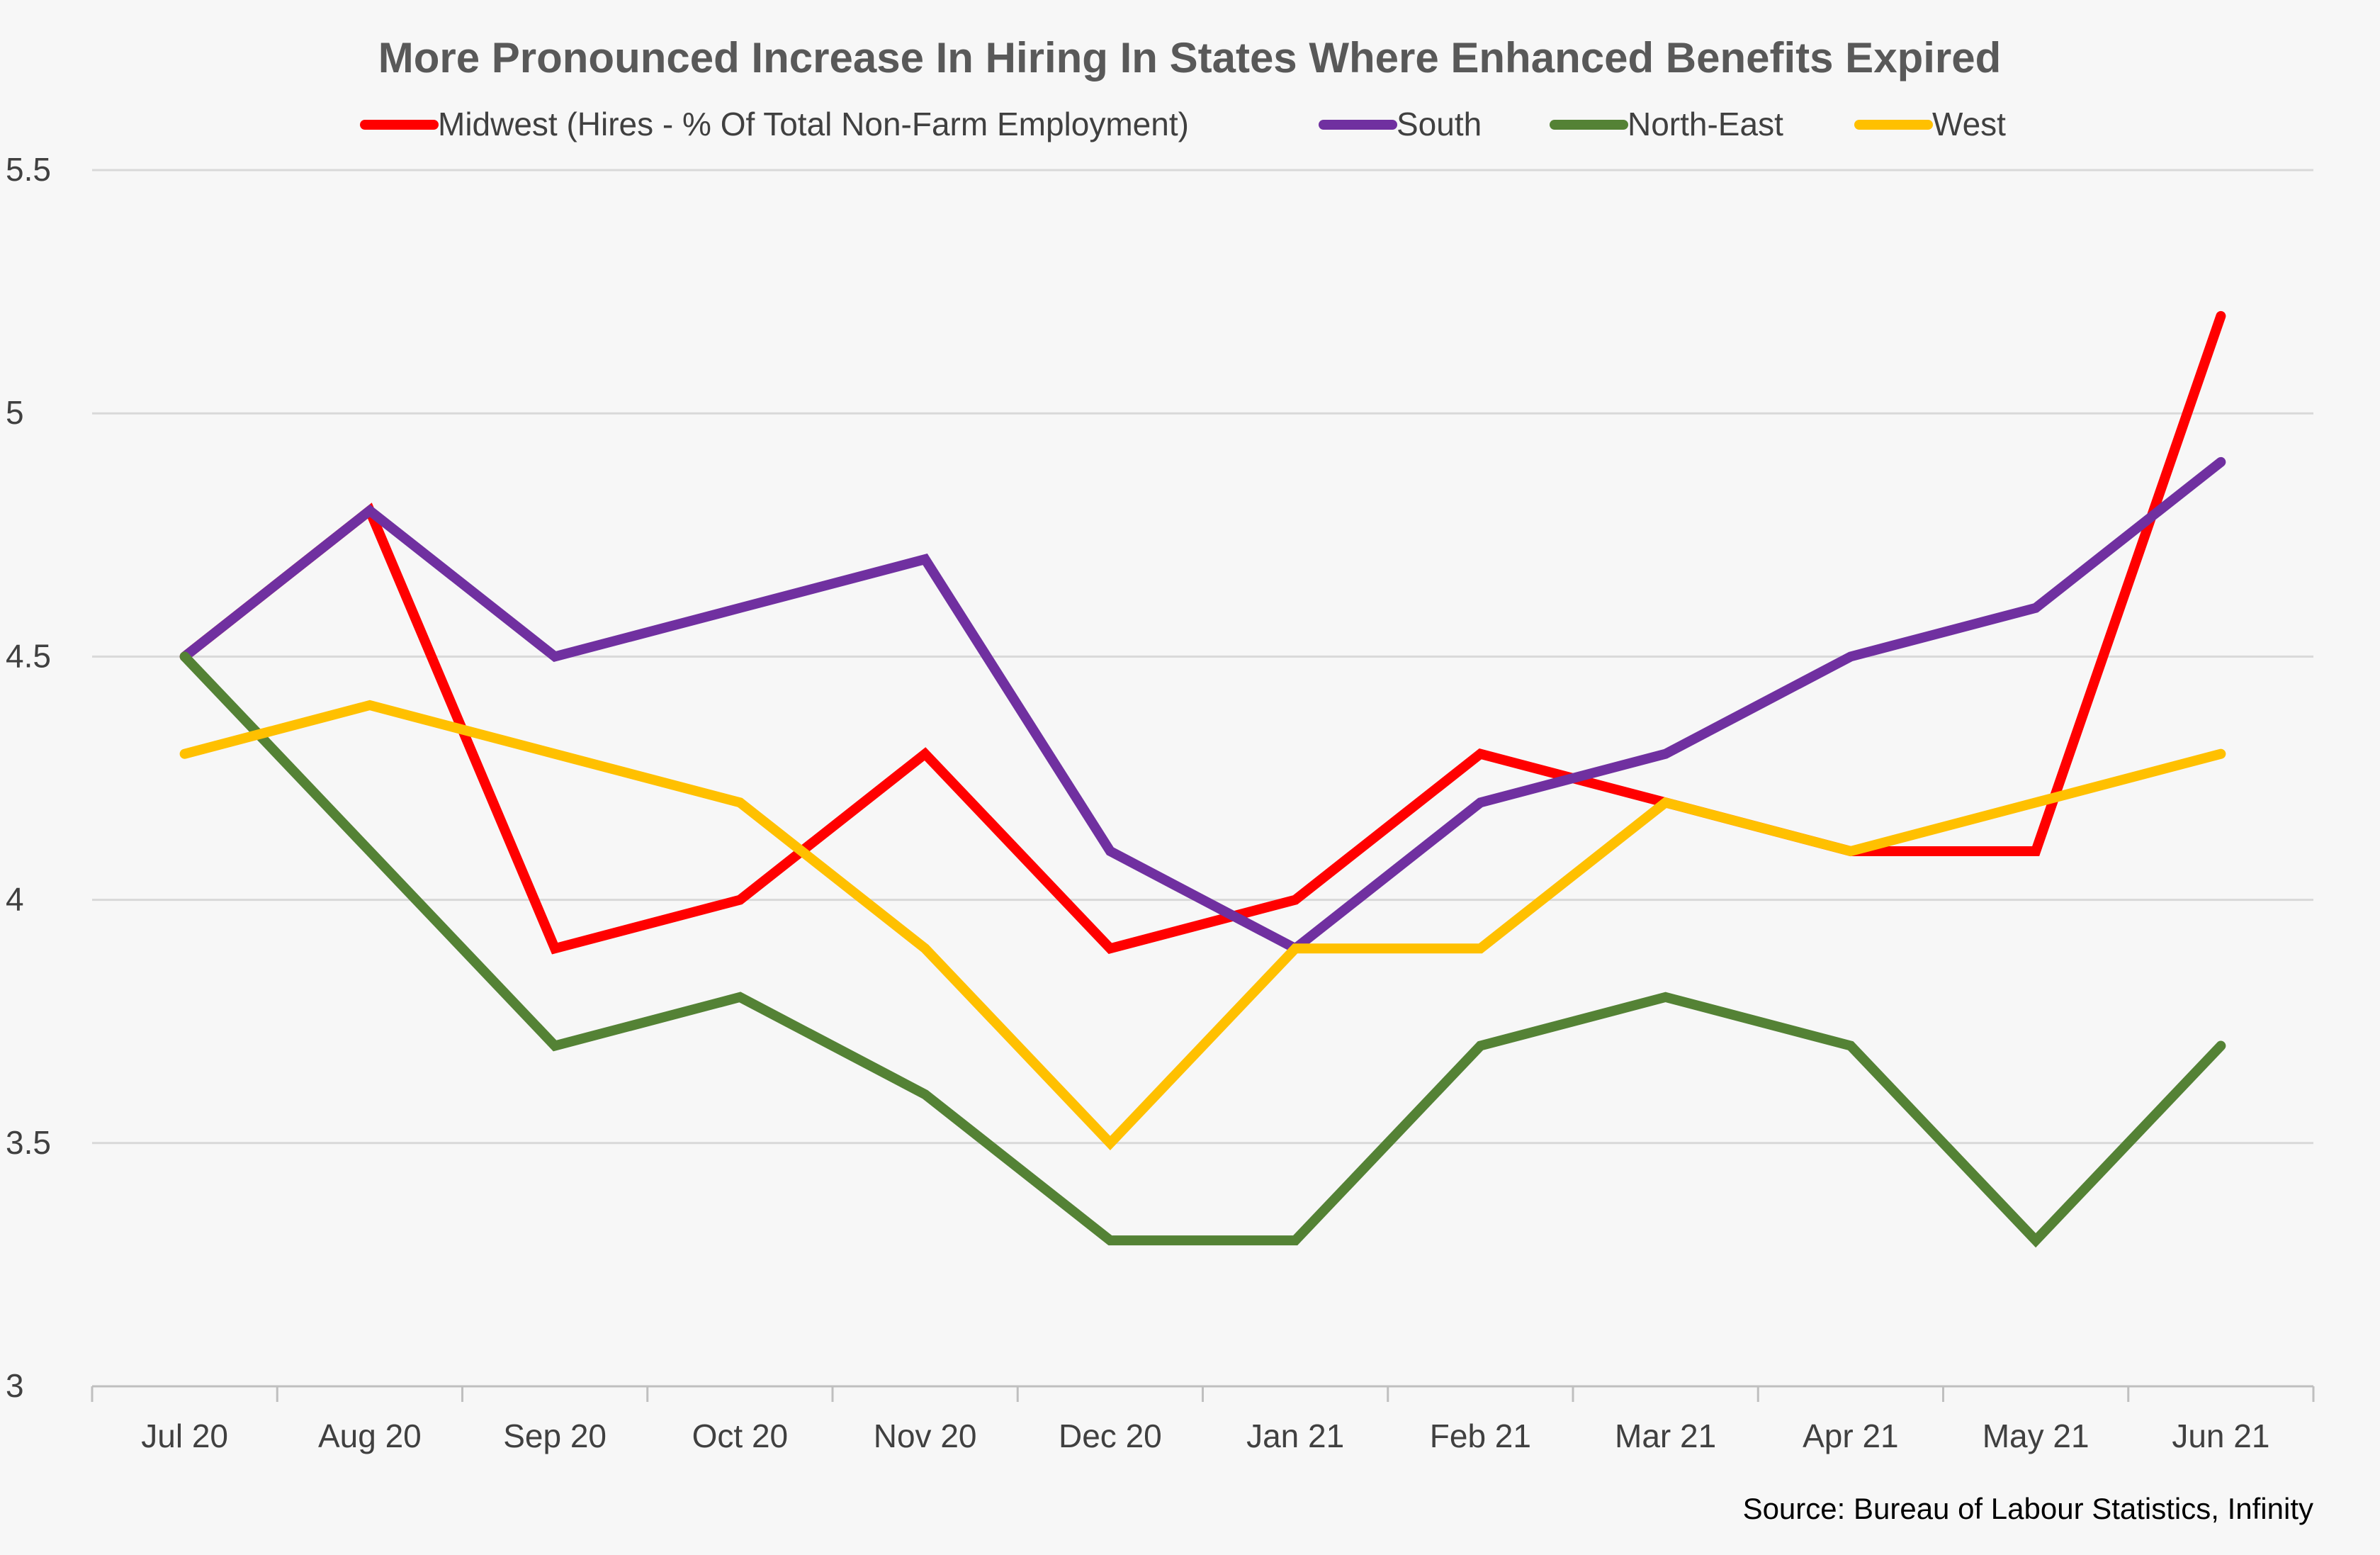  Describe the element at coordinates (740, 1436) in the screenshot. I see `x-tick-label: Oct 20` at that location.